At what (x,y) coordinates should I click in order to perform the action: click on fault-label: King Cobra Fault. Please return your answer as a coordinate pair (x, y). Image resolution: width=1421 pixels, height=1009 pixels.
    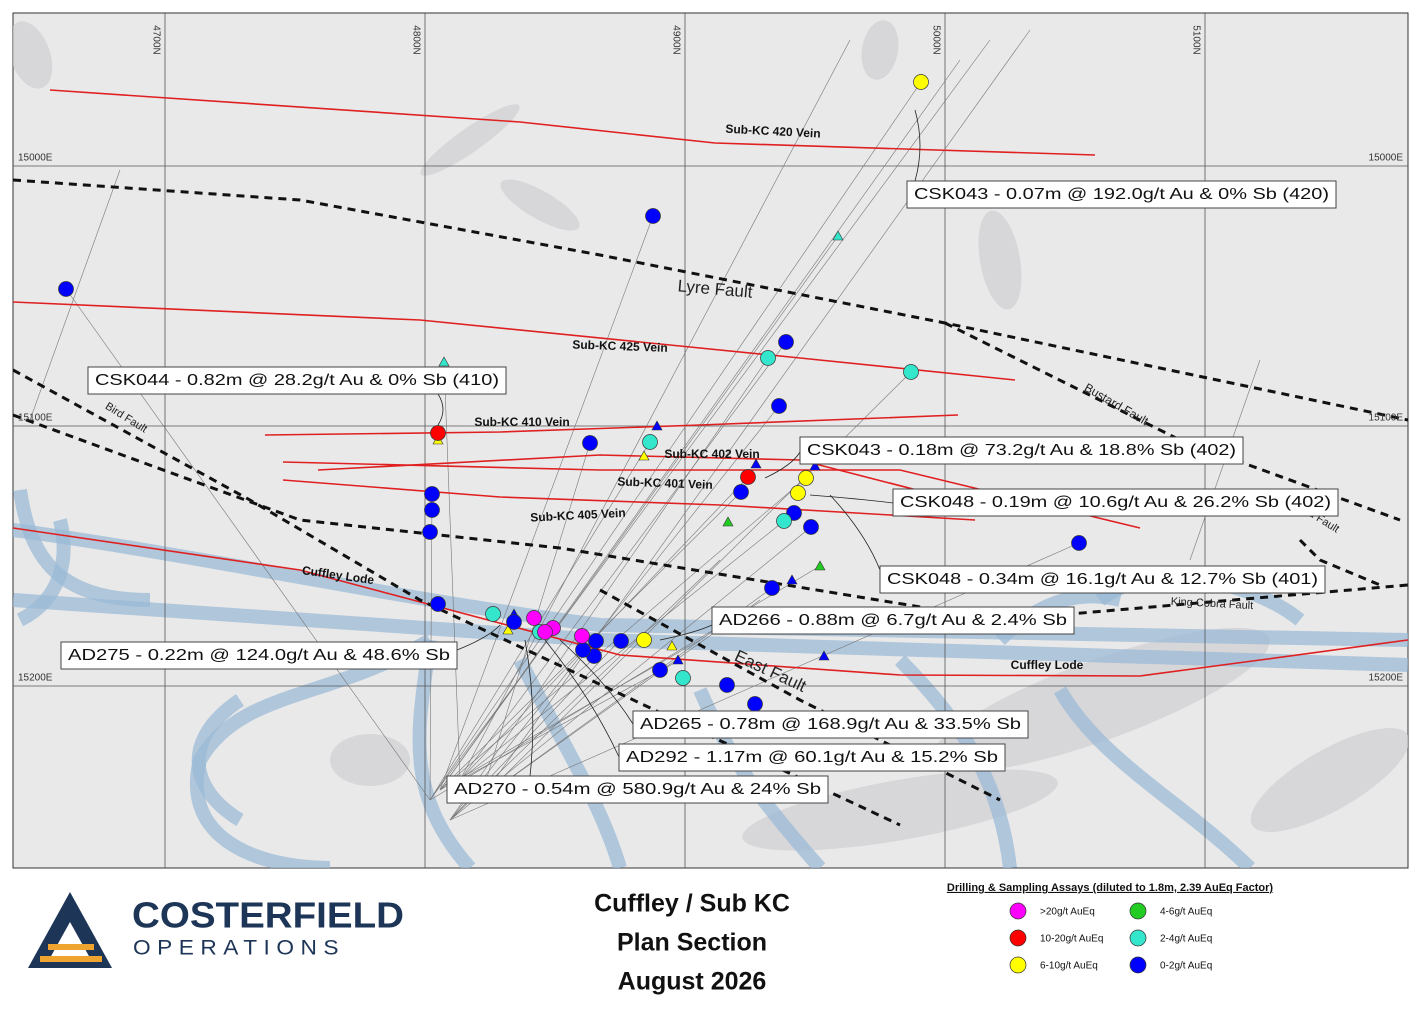
    Looking at the image, I should click on (1211, 604).